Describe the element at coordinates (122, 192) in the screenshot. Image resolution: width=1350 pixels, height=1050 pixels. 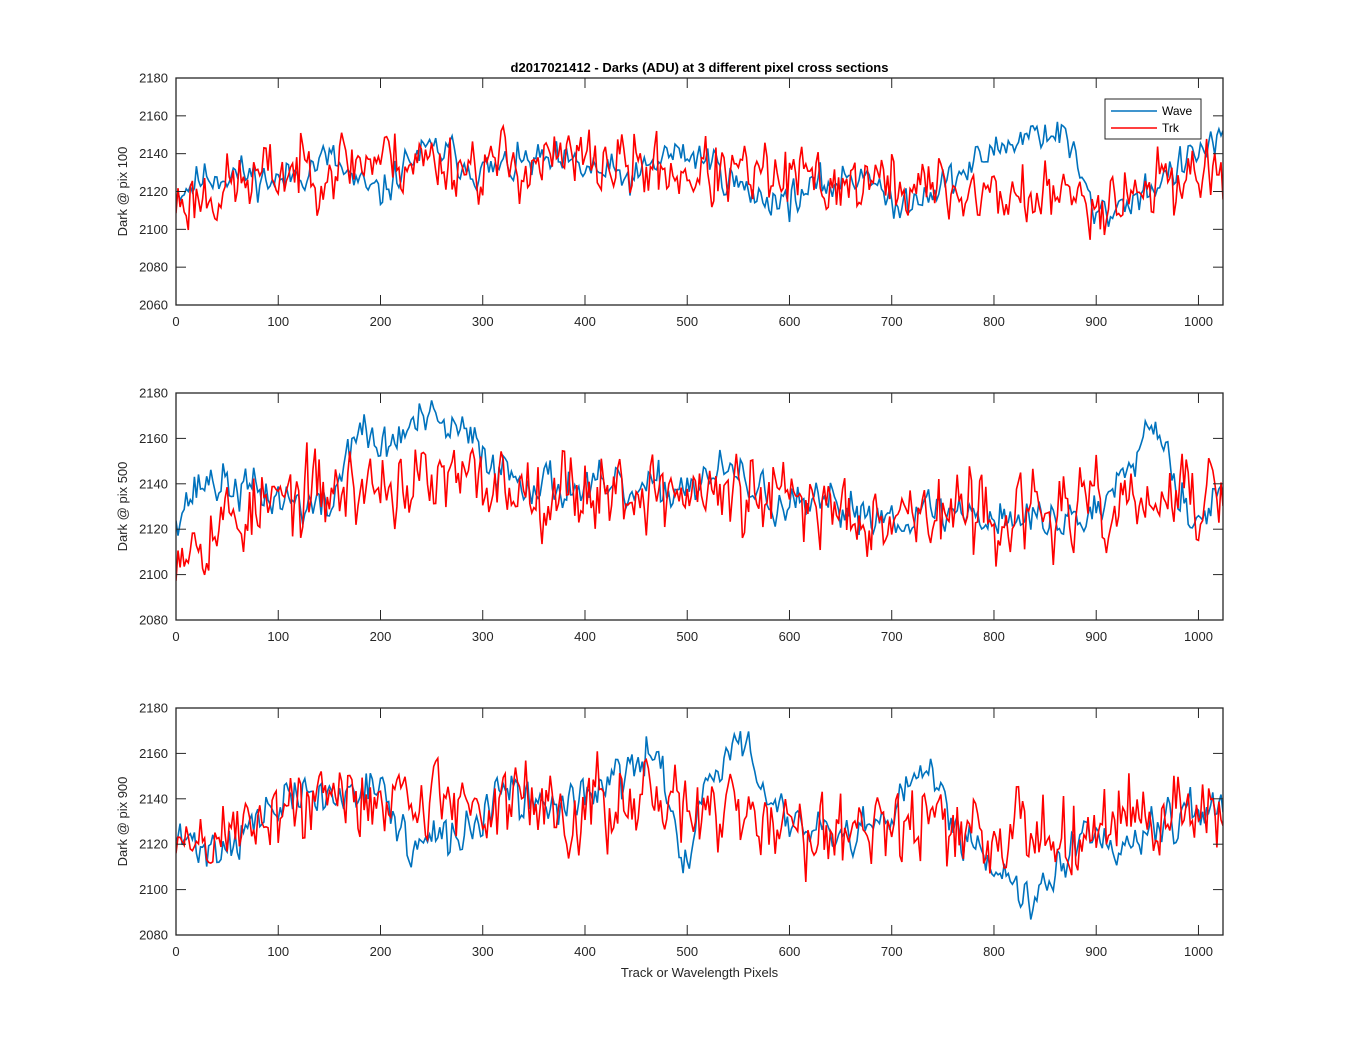
I see `y-axis-label: Dark @ pix 100` at that location.